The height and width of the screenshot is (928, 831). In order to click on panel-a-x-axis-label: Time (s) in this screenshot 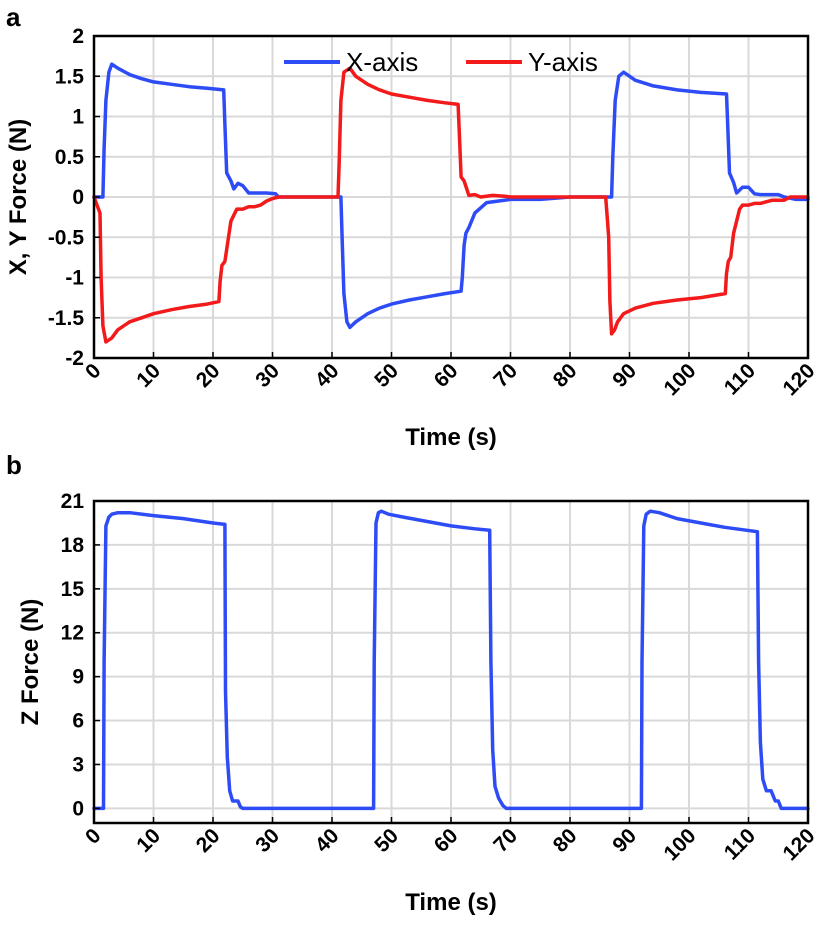, I will do `click(451, 437)`.